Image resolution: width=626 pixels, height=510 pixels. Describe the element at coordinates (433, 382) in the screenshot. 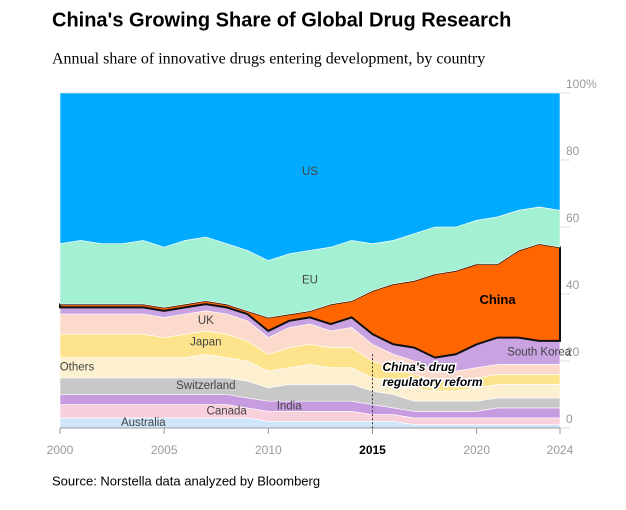

I see `annotation: regulatory reform` at that location.